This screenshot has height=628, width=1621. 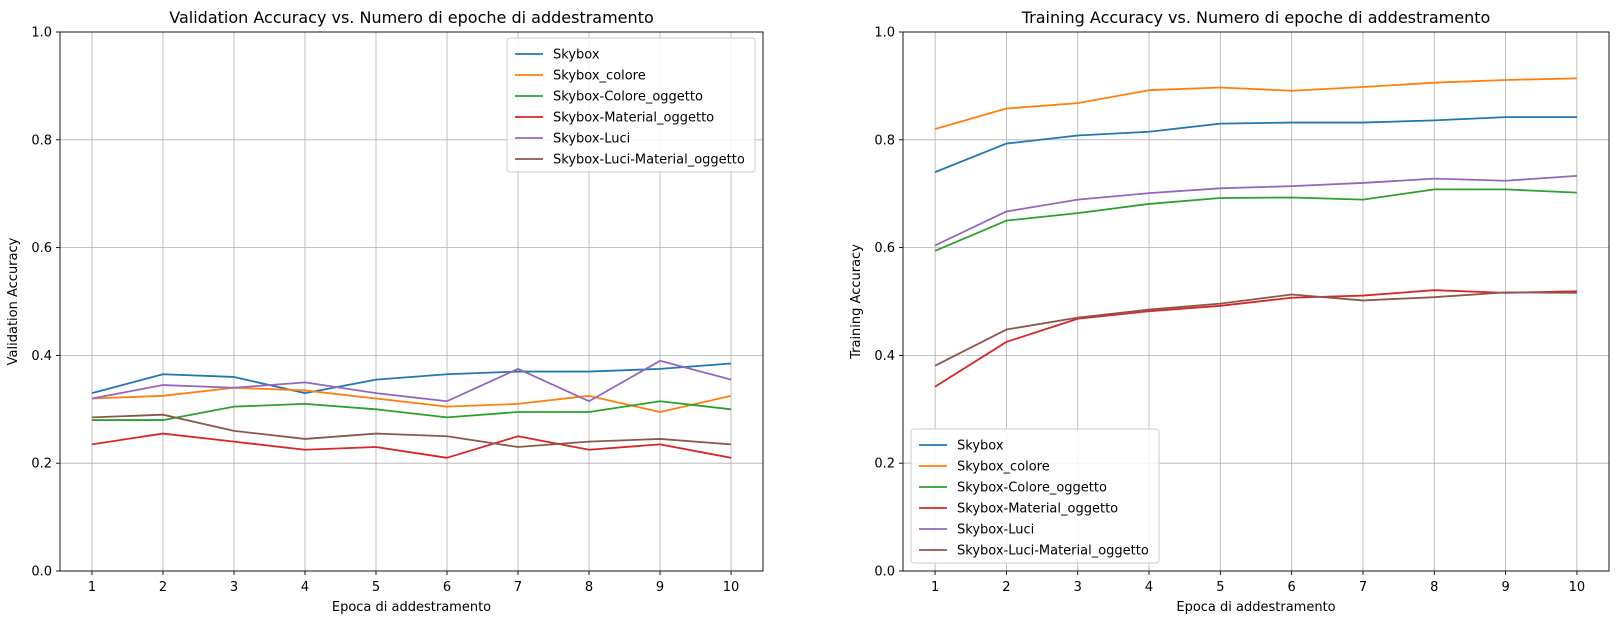 What do you see at coordinates (856, 302) in the screenshot?
I see `y-axis-label: Training Accuracy` at bounding box center [856, 302].